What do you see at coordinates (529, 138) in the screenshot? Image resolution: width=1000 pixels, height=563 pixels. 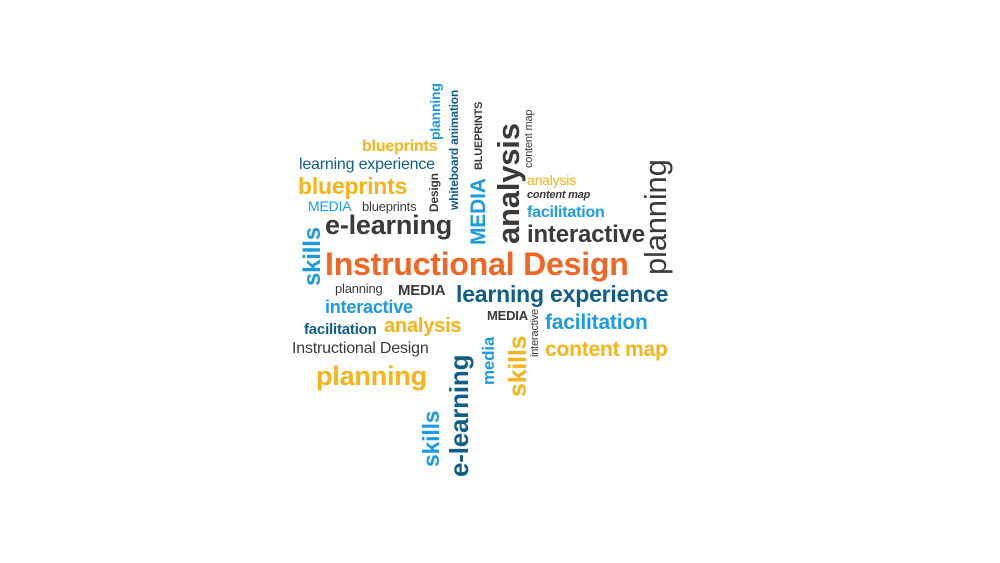 I see `word-content-map-vertical-tiny: content map` at bounding box center [529, 138].